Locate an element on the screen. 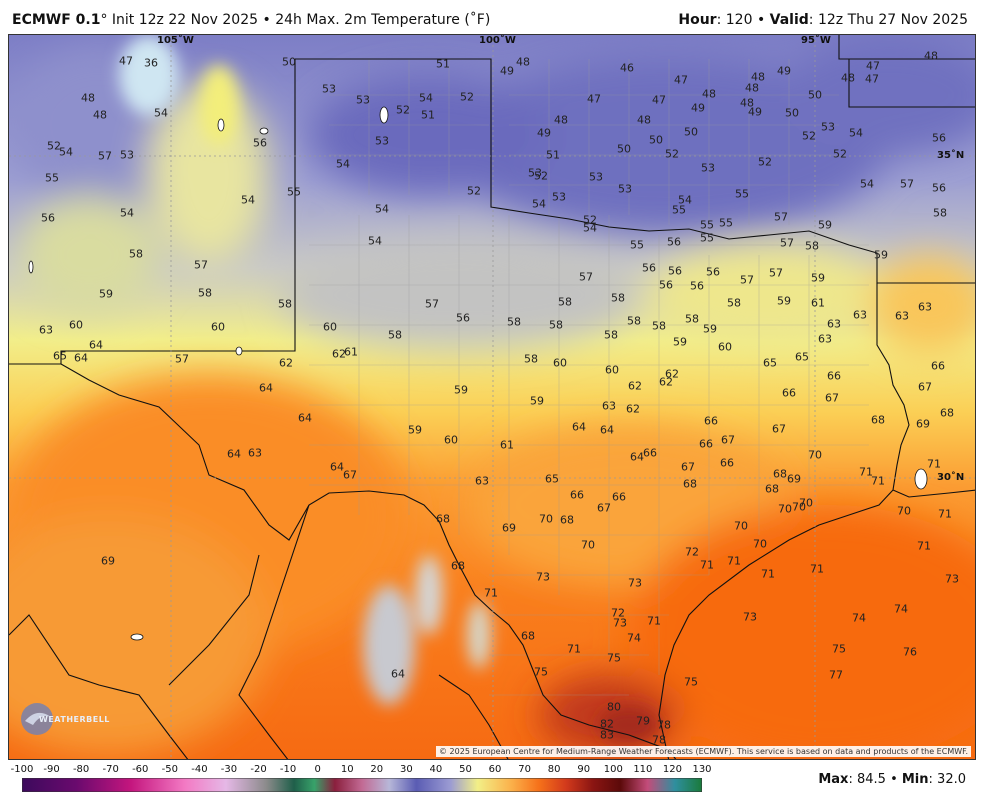 Image resolution: width=984 pixels, height=808 pixels. colorbar-tick: 80 is located at coordinates (554, 769).